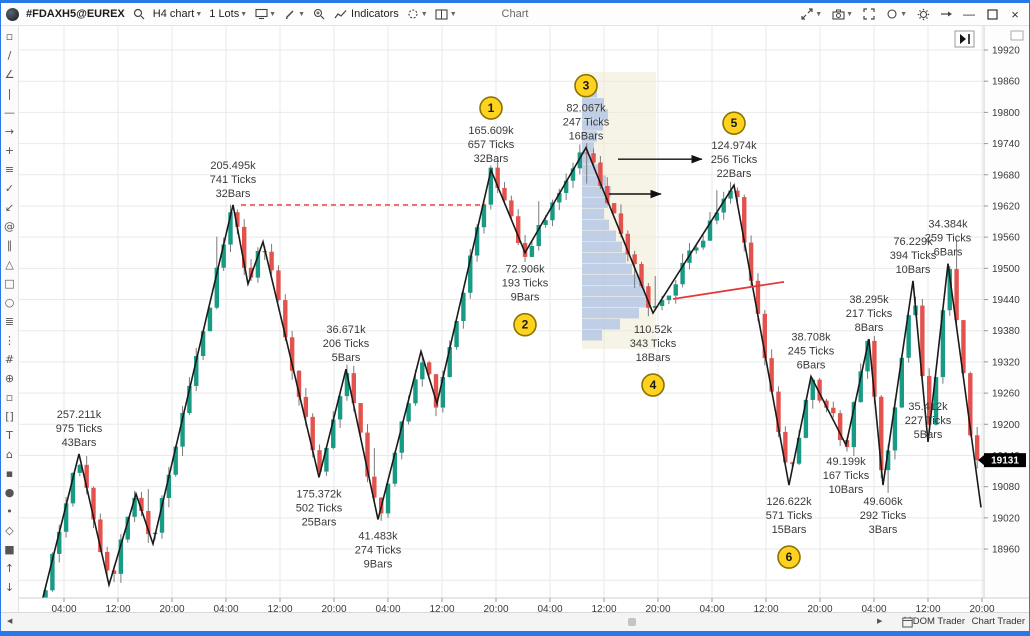  I want to click on display-settings-button: ▼, so click(265, 14).